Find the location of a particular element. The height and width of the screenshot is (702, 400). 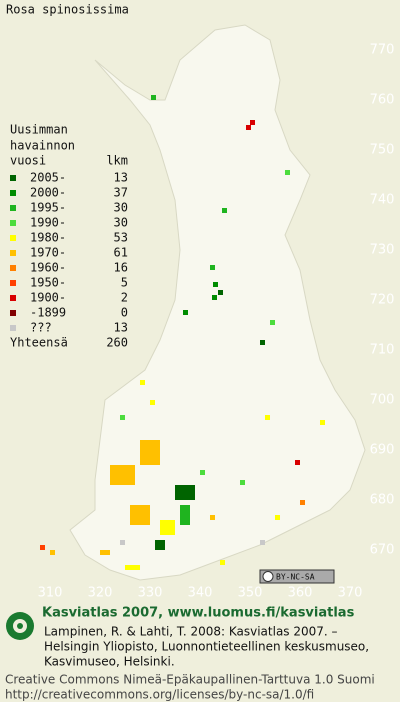

legend-header: Uusimman is located at coordinates (39, 130).